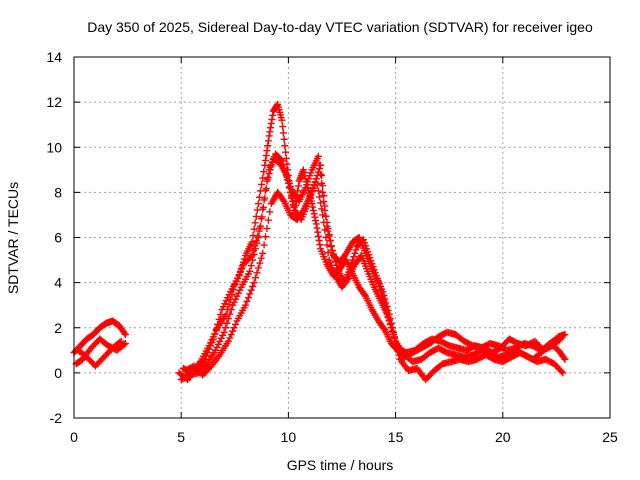 The height and width of the screenshot is (480, 640). I want to click on x-tick-label: 20, so click(503, 437).